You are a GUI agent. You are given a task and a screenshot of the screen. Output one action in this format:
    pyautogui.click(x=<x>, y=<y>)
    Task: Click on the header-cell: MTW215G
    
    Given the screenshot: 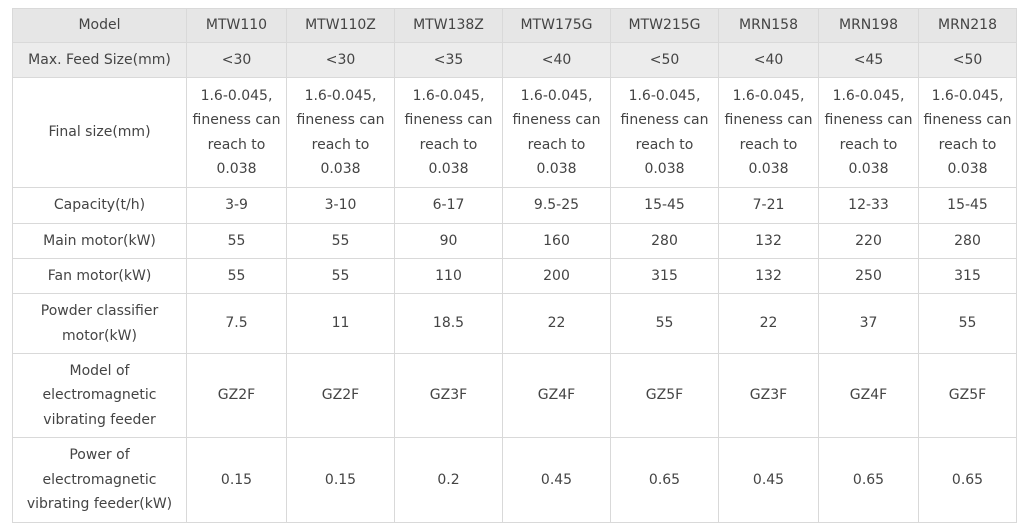 What is the action you would take?
    pyautogui.click(x=664, y=25)
    